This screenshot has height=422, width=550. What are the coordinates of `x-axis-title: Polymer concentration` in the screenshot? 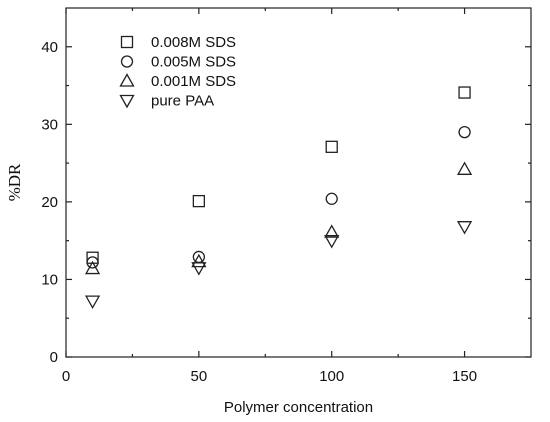 It's located at (298, 407).